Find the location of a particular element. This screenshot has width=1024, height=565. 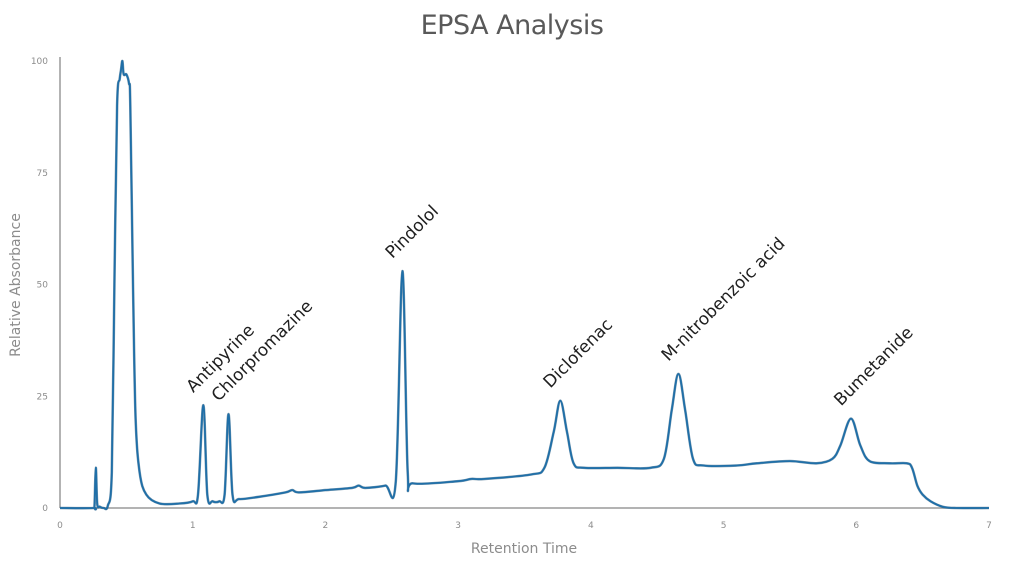

y-tick-label: 75 is located at coordinates (42, 174).